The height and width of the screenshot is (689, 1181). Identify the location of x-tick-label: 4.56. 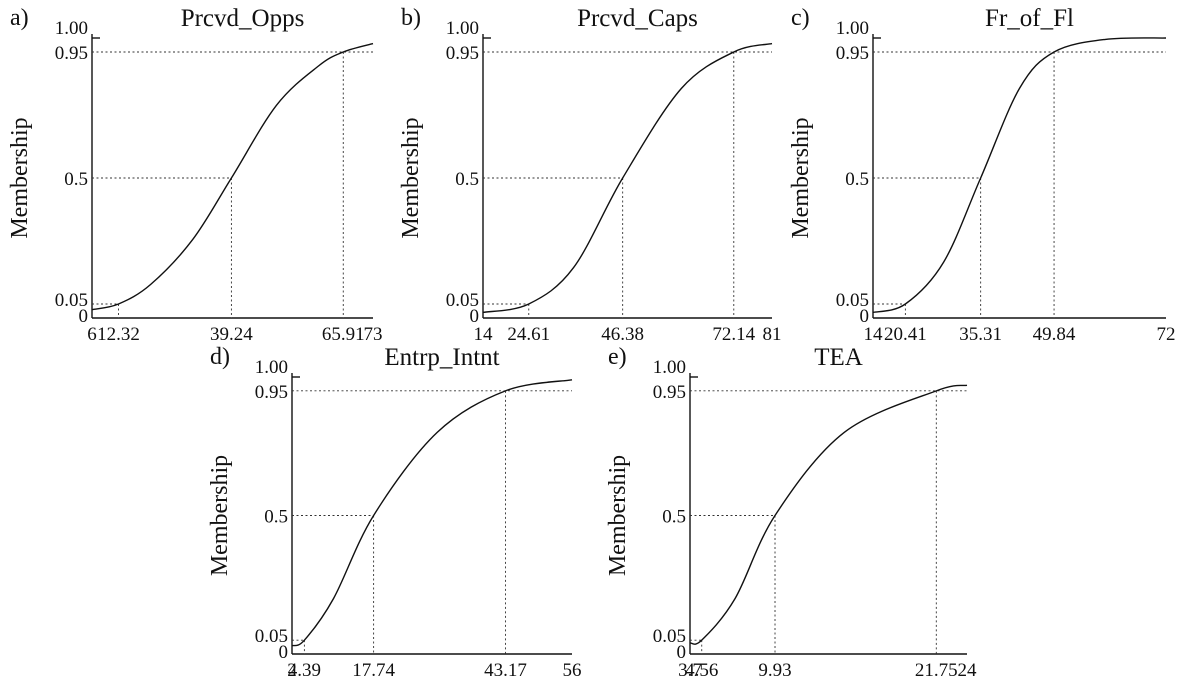
(701, 670).